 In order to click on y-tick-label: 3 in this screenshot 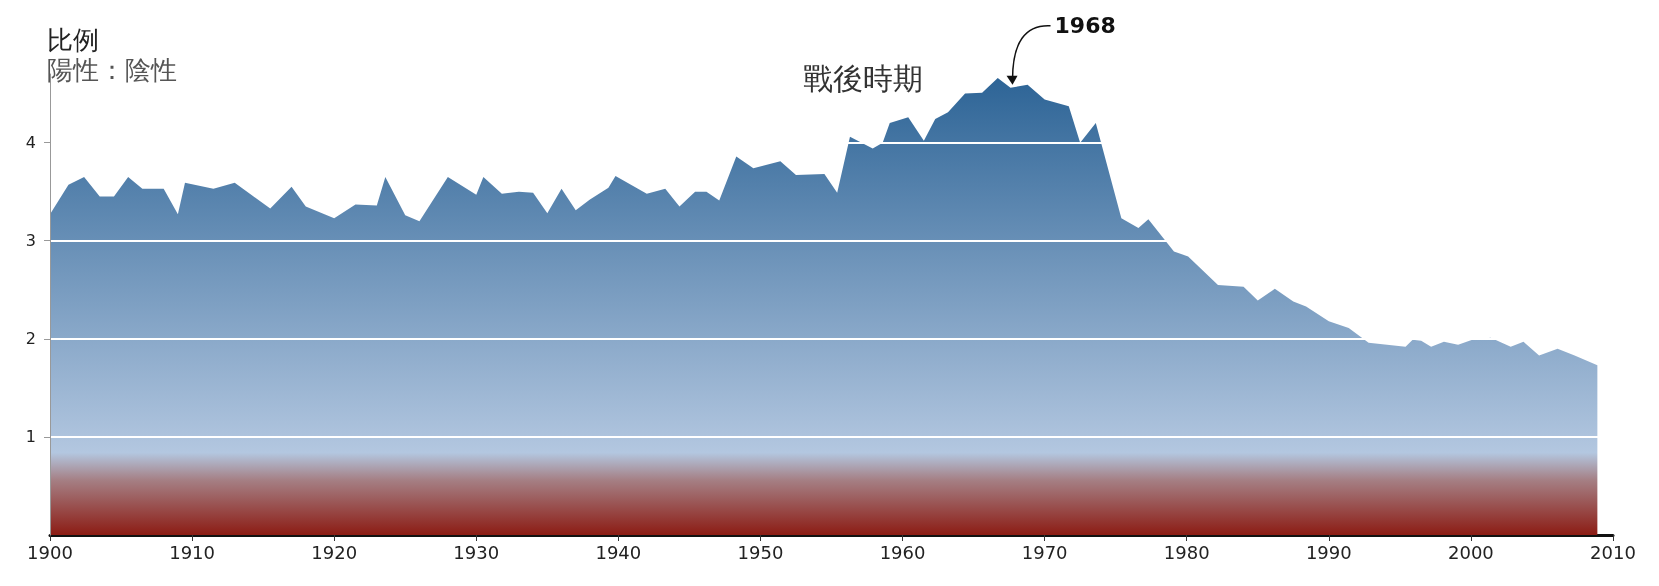, I will do `click(30, 241)`.